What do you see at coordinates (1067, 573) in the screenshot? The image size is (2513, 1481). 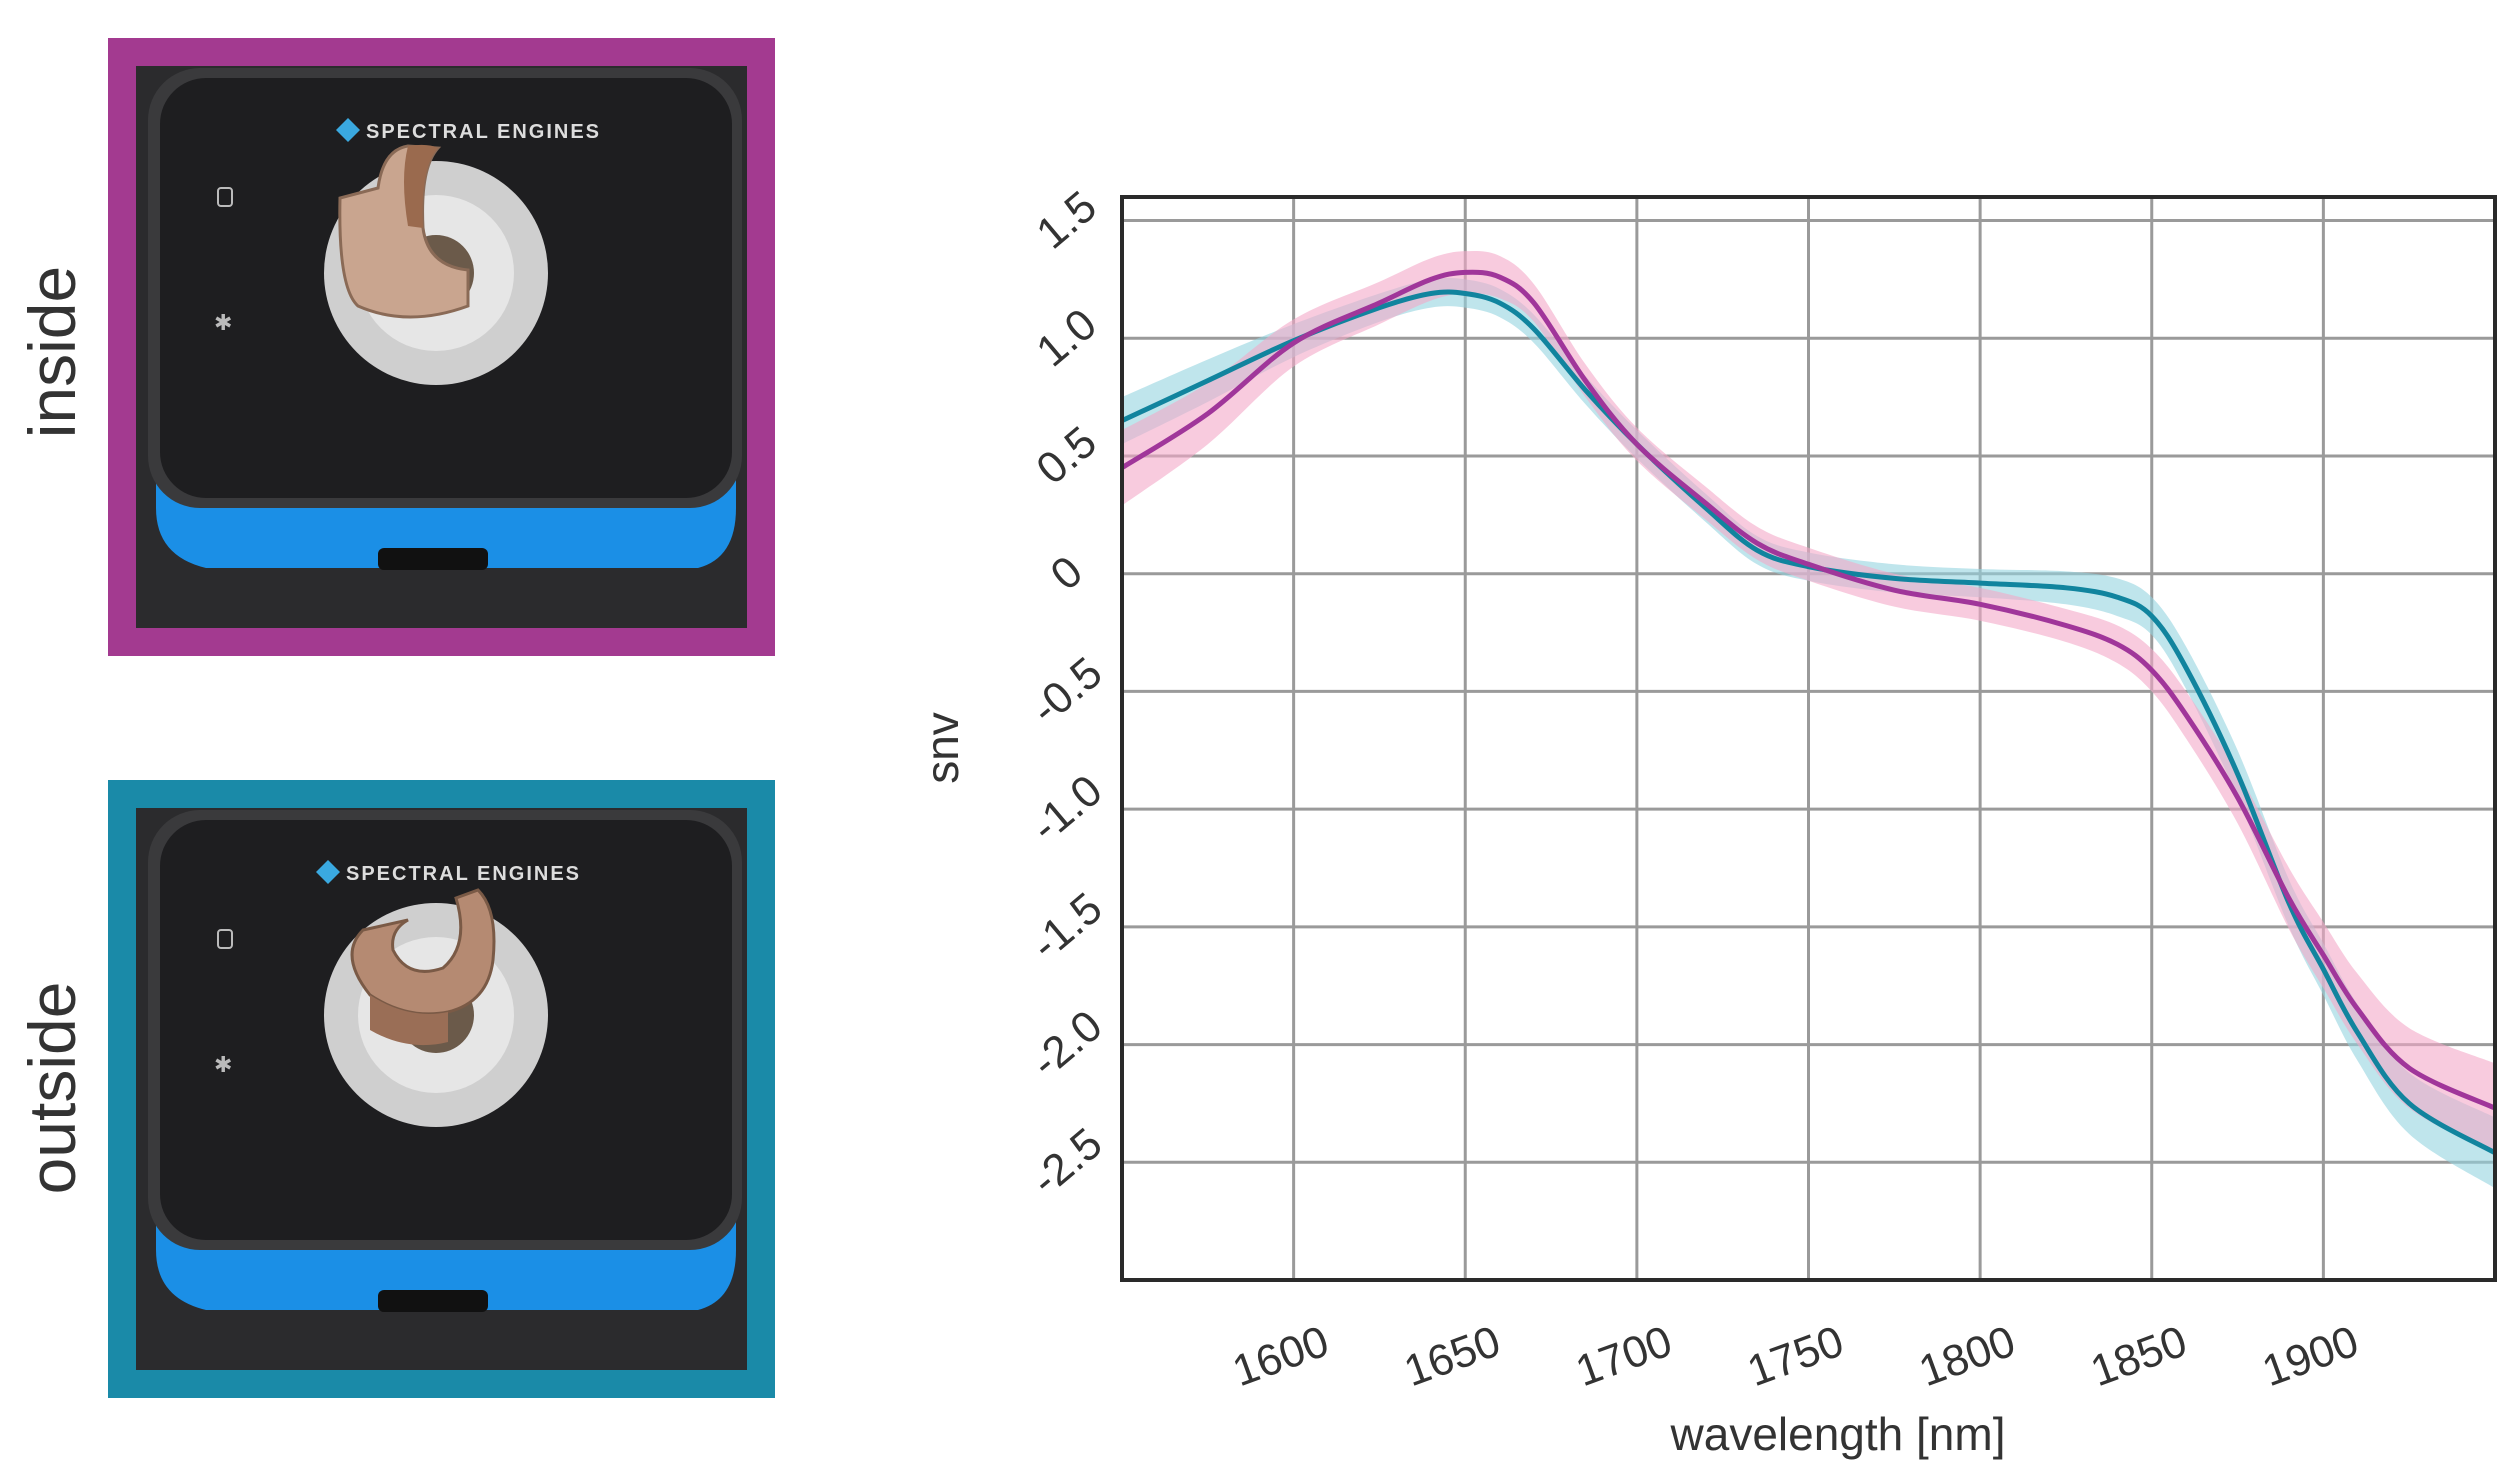 I see `y-tick-label: 0` at bounding box center [1067, 573].